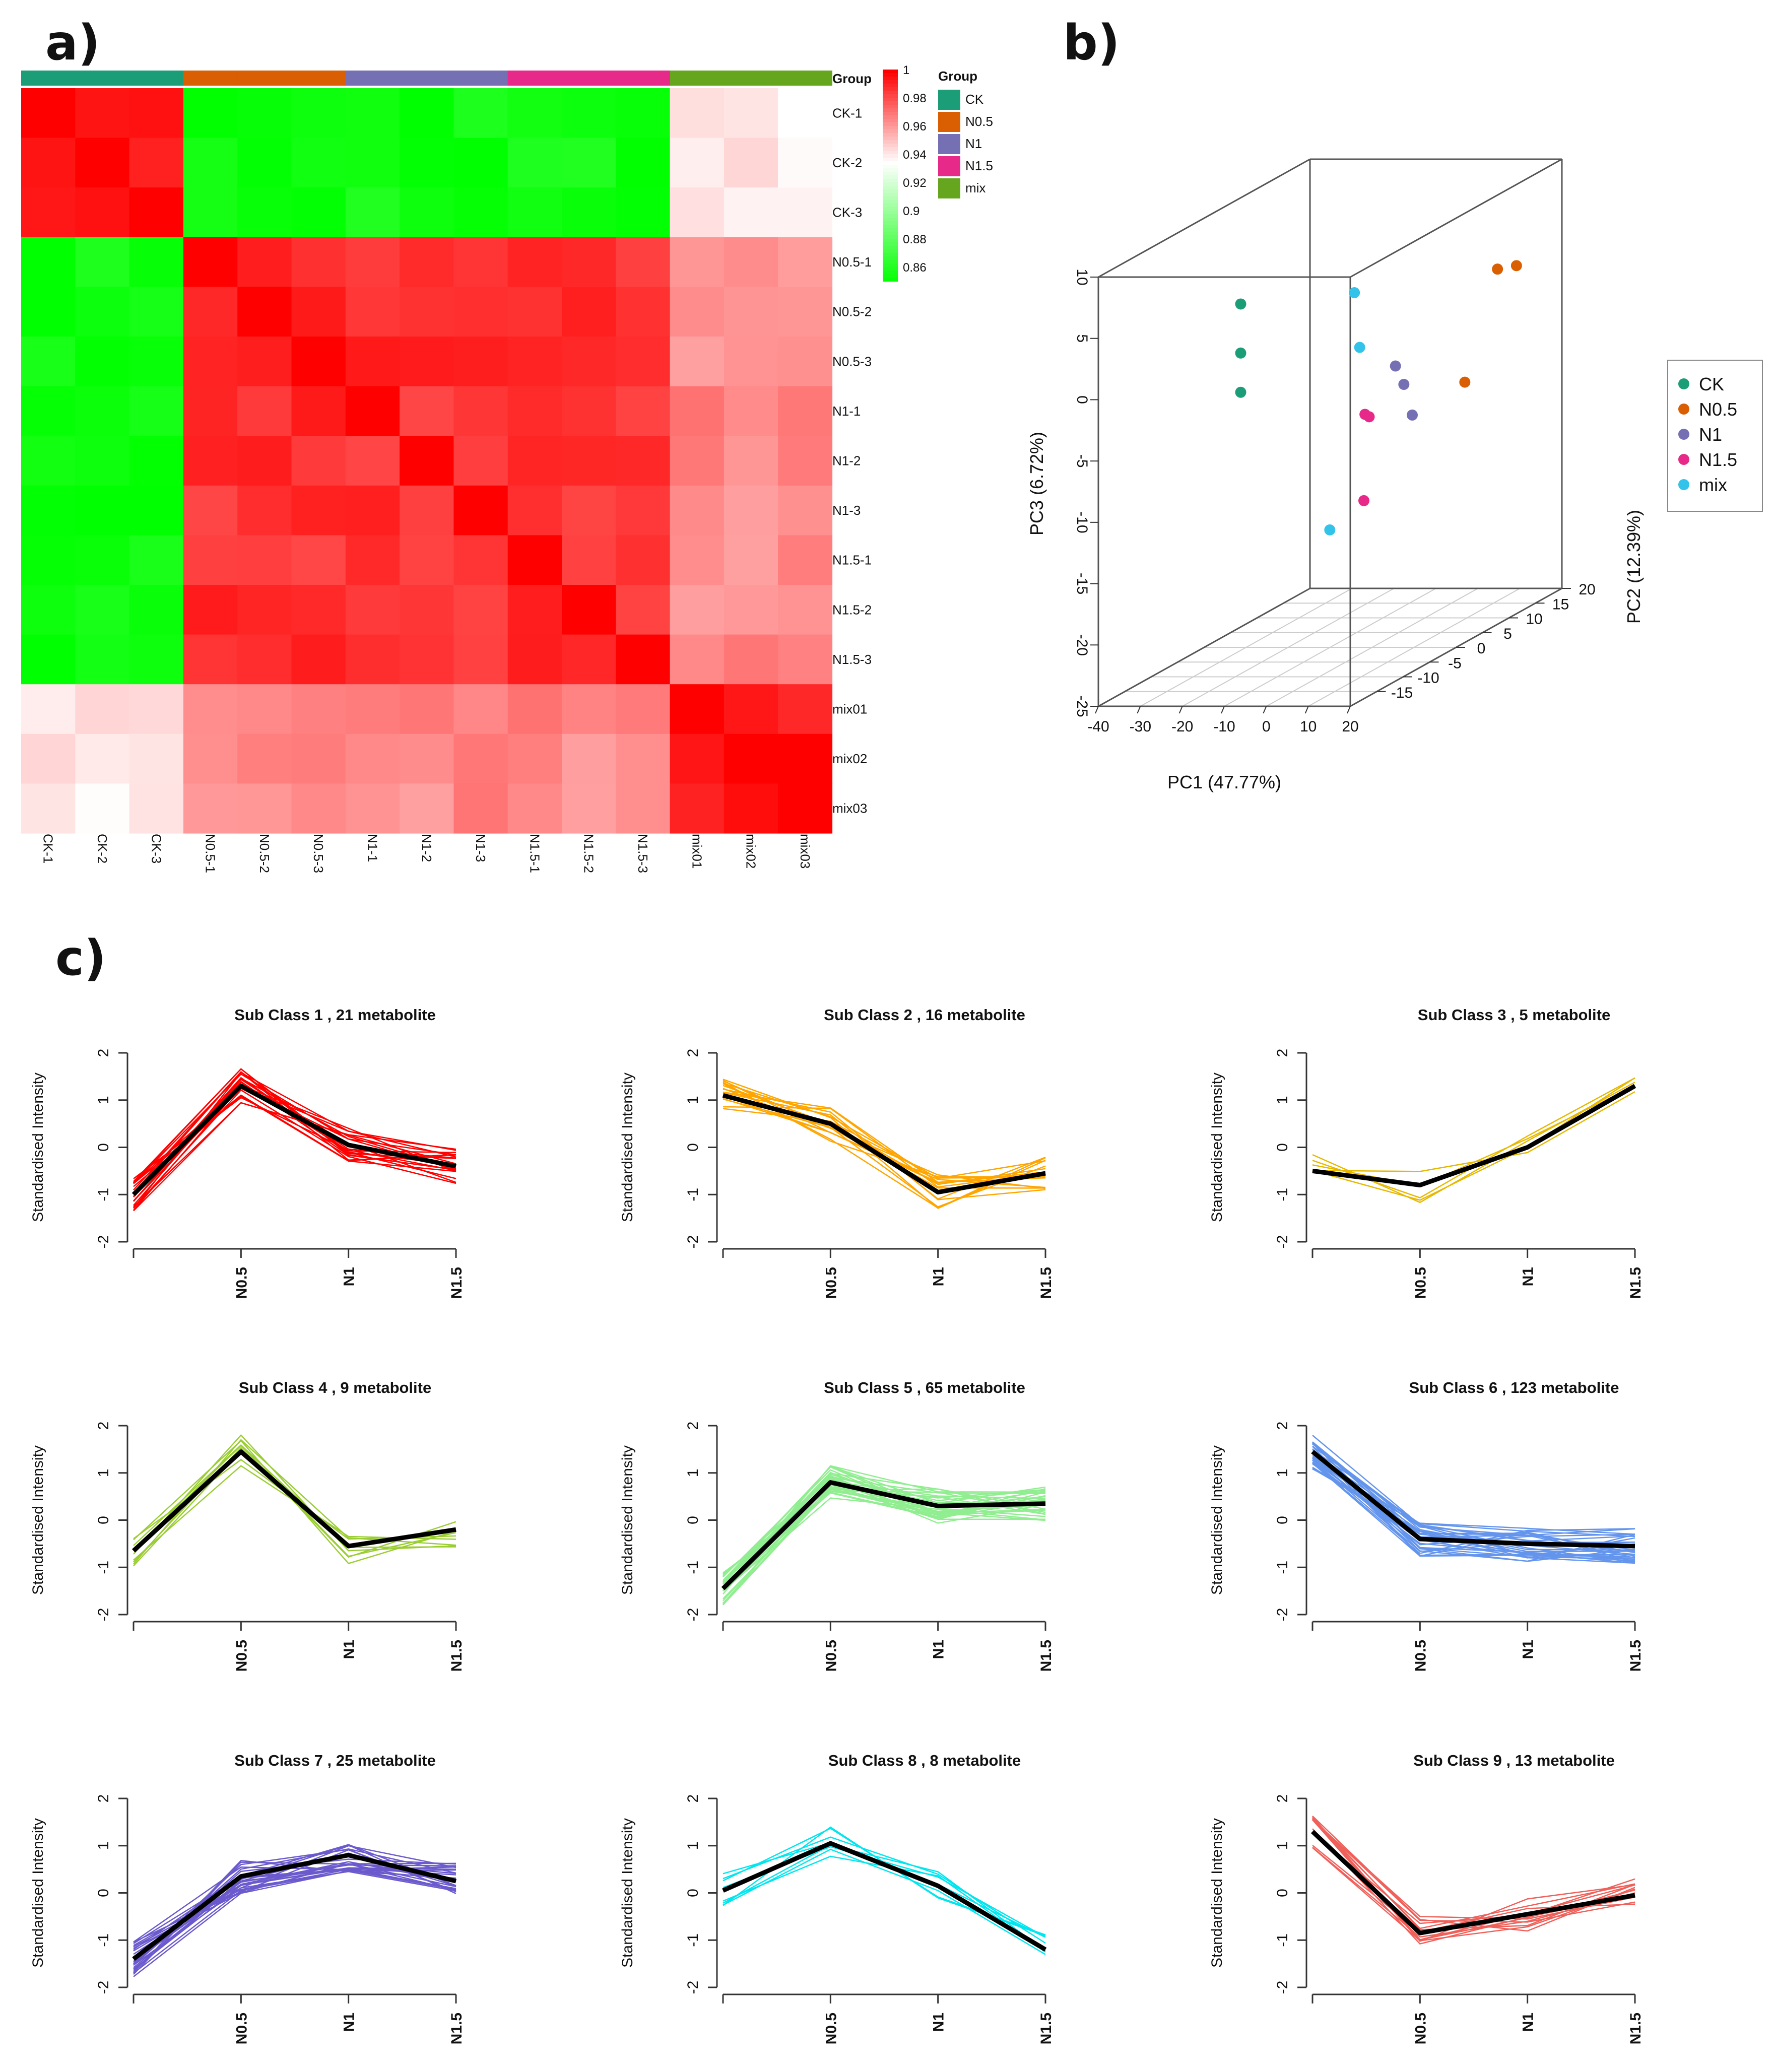 The image size is (1773, 2072). I want to click on pca-legend-marker, so click(1683, 459).